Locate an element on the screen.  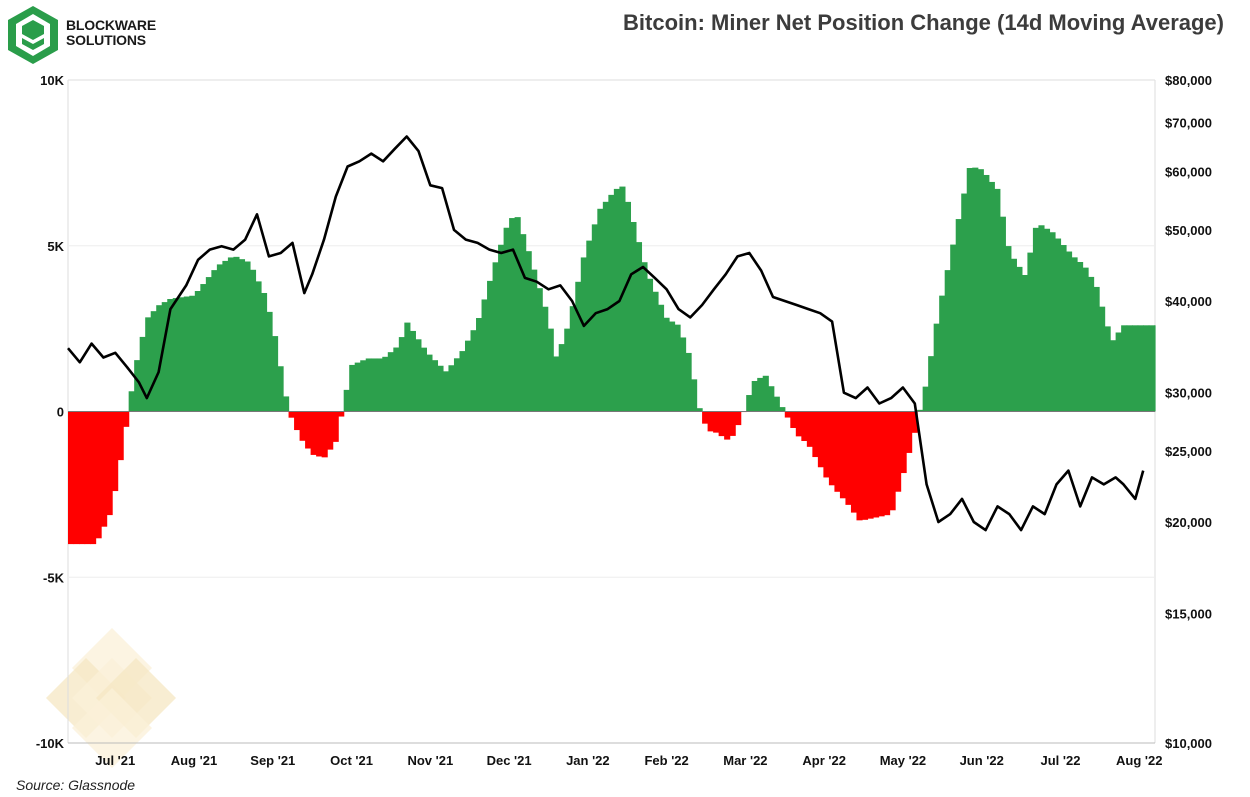
right-tick-label: $30,000 is located at coordinates (1188, 393).